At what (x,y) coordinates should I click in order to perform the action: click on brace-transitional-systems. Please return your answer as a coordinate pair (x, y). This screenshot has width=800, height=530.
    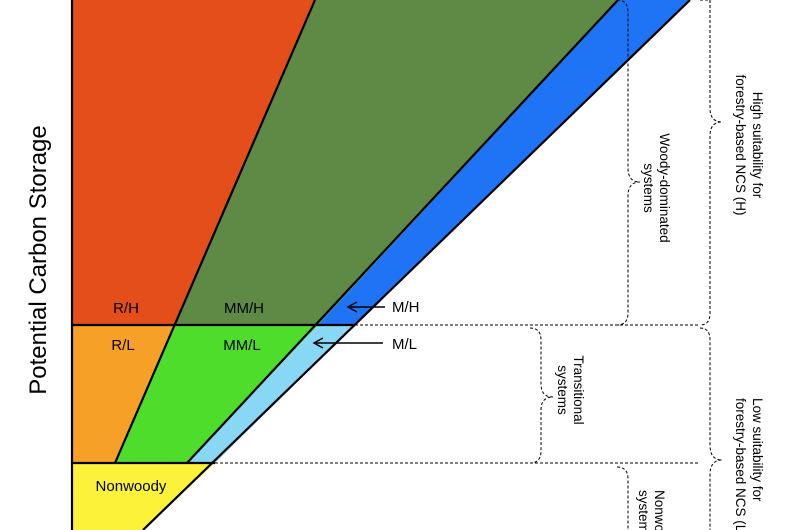
    Looking at the image, I should click on (541, 395).